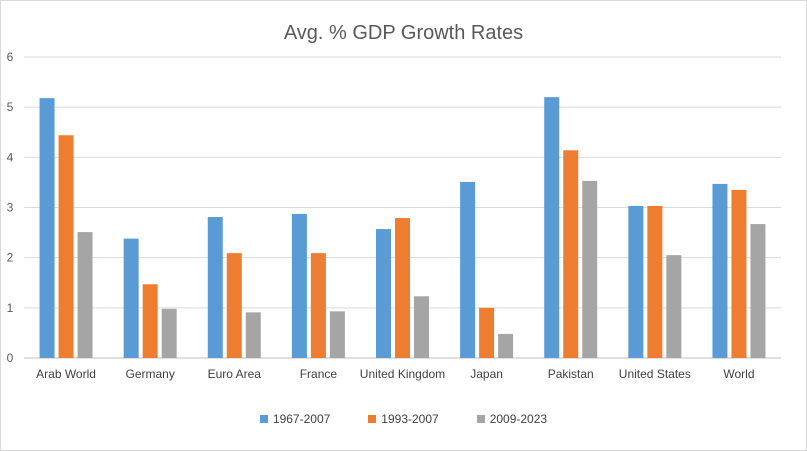 This screenshot has width=807, height=451. I want to click on bar-1967-2007-pakistan, so click(552, 227).